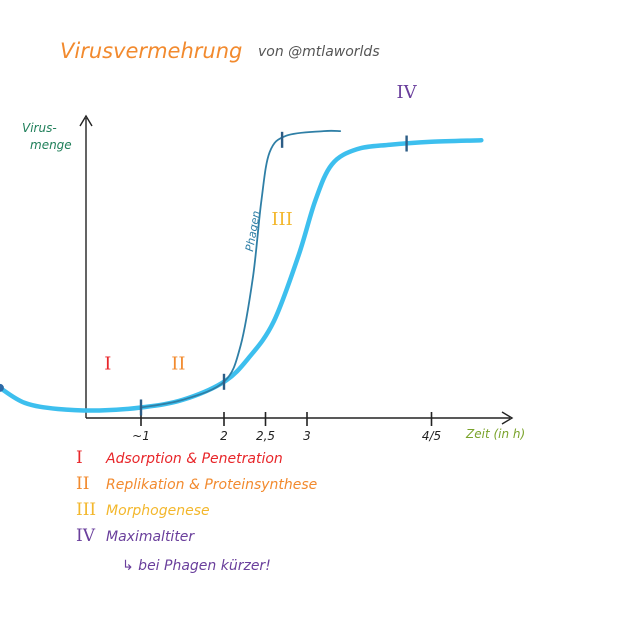  I want to click on legend-text: Replikation & Proteinsynthese, so click(211, 485).